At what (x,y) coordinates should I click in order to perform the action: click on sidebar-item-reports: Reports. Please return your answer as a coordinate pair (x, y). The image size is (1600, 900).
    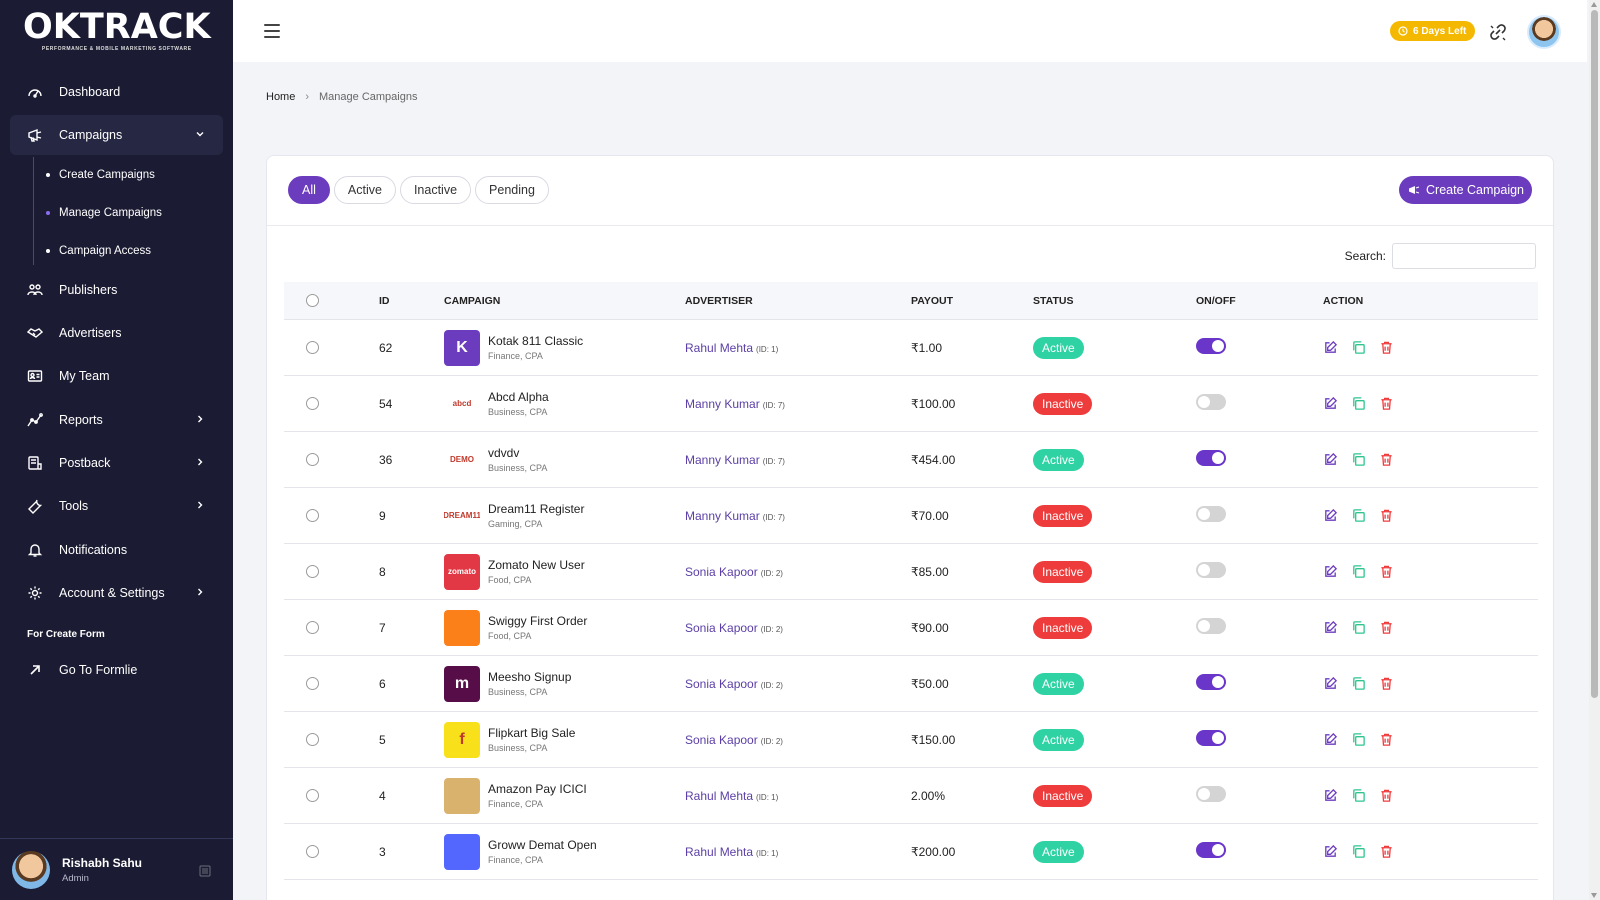
    Looking at the image, I should click on (116, 420).